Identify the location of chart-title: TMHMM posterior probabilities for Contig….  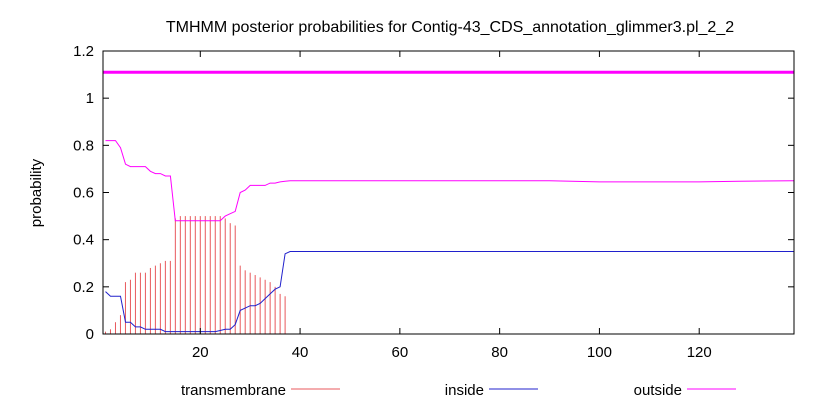
(450, 27).